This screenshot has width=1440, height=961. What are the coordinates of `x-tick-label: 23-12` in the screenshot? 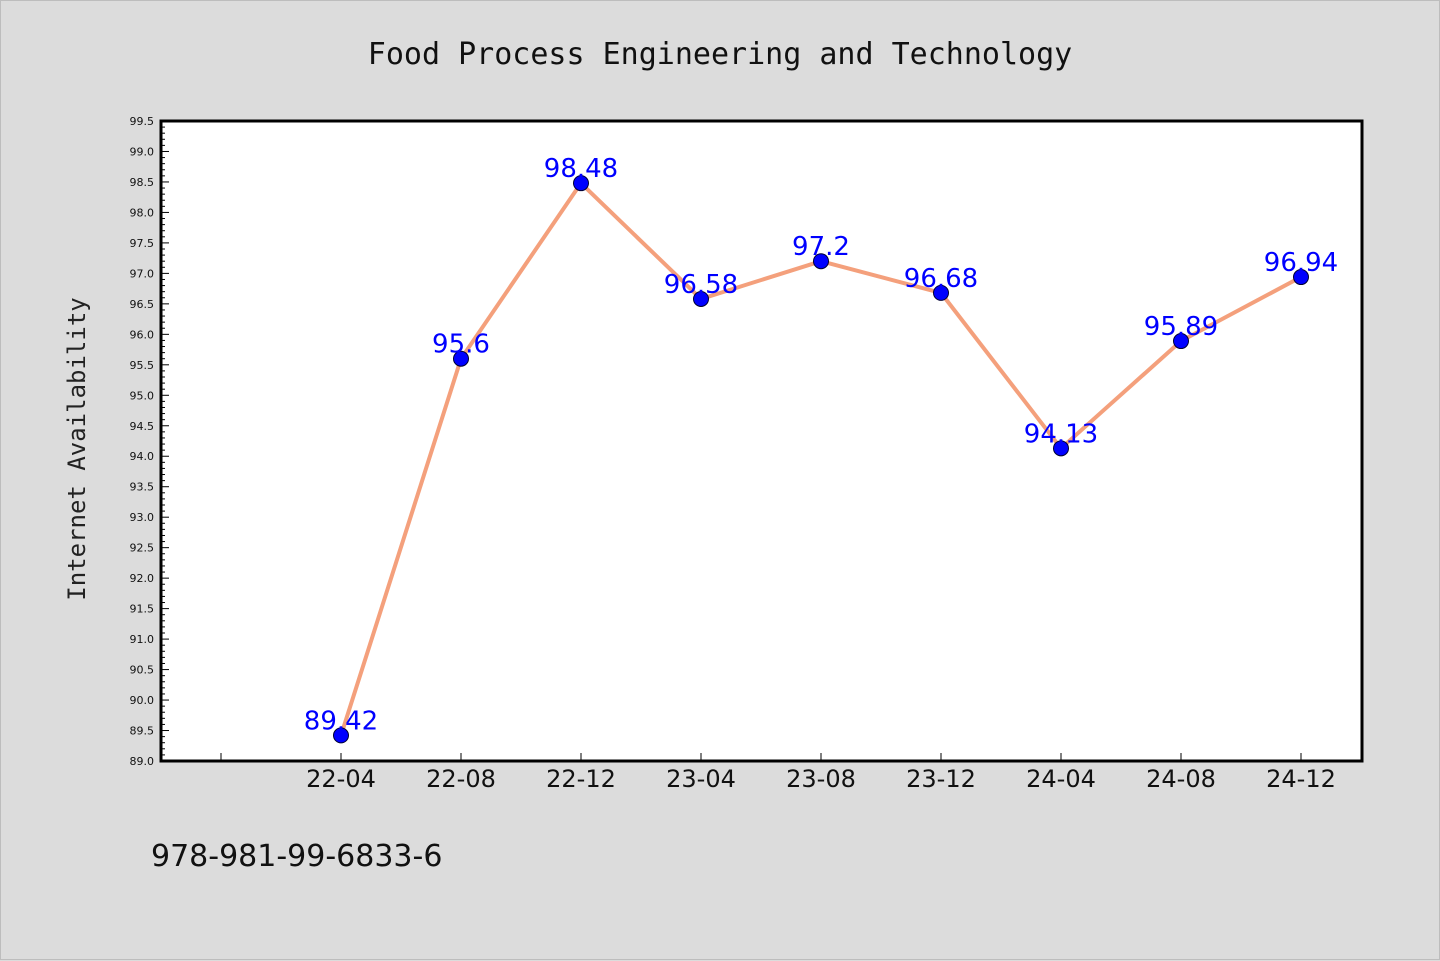 It's located at (941, 779).